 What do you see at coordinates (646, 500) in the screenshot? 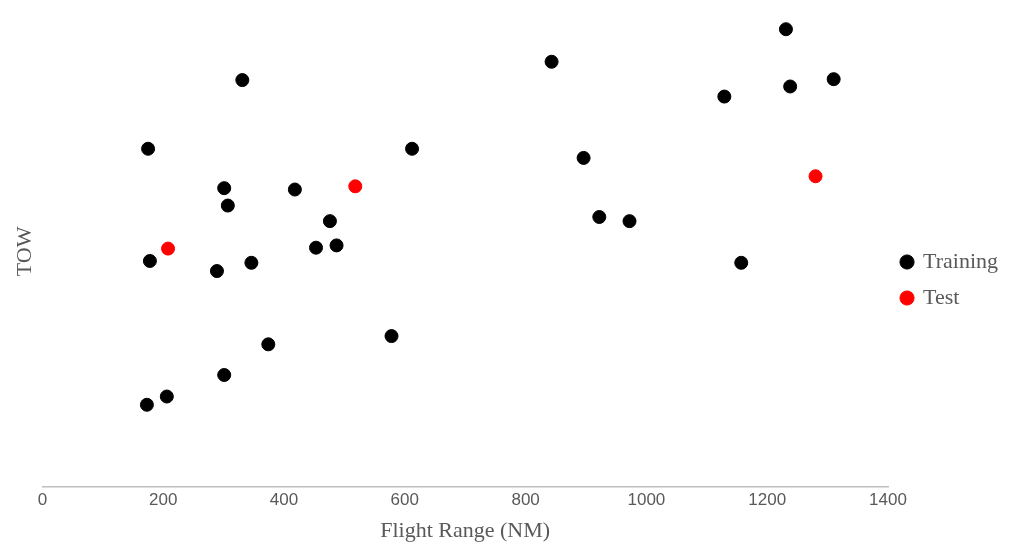
I see `x-tick-label: 1000` at bounding box center [646, 500].